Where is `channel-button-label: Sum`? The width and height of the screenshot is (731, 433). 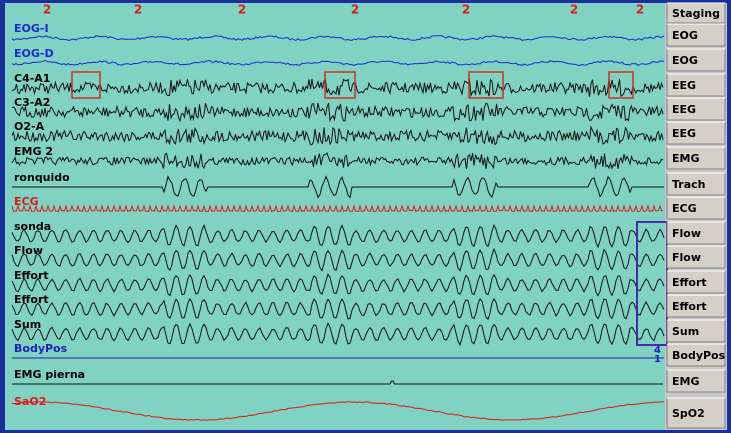
channel-button-label: Sum is located at coordinates (685, 331).